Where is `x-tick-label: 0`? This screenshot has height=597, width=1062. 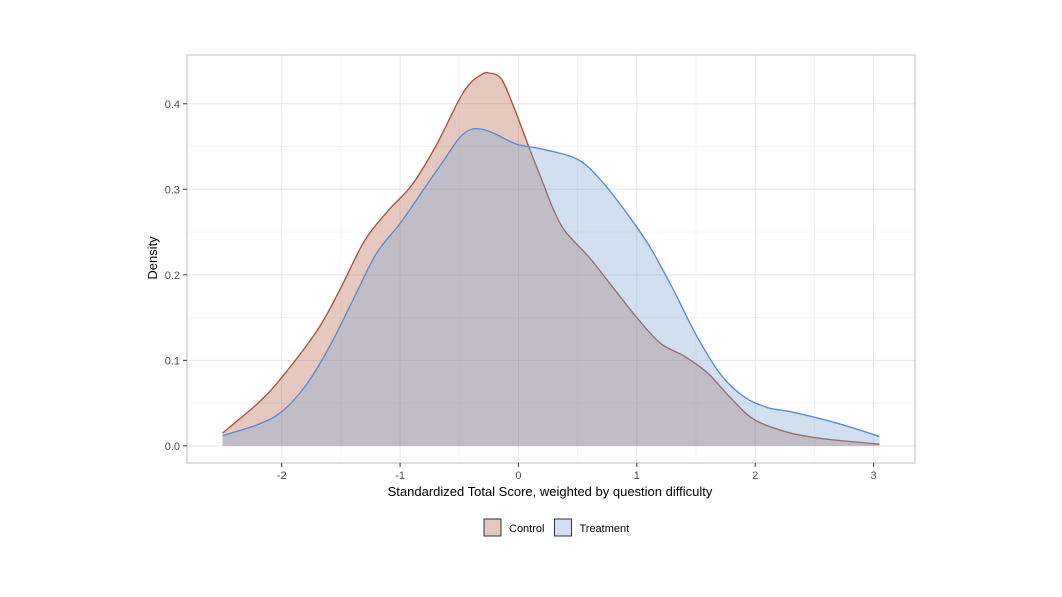 x-tick-label: 0 is located at coordinates (518, 476).